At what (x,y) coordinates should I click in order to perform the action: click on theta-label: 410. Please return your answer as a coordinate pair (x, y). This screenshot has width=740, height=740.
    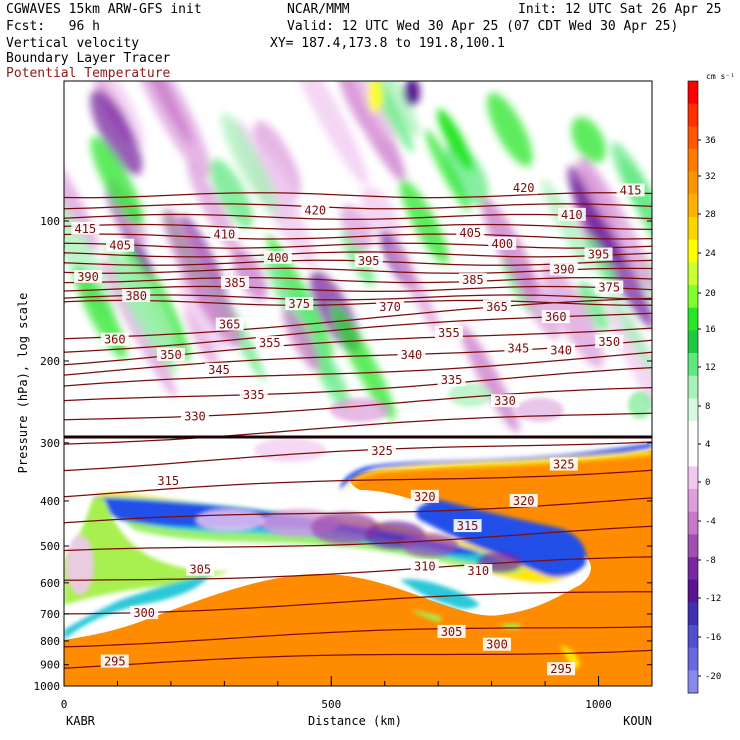
    Looking at the image, I should click on (225, 235).